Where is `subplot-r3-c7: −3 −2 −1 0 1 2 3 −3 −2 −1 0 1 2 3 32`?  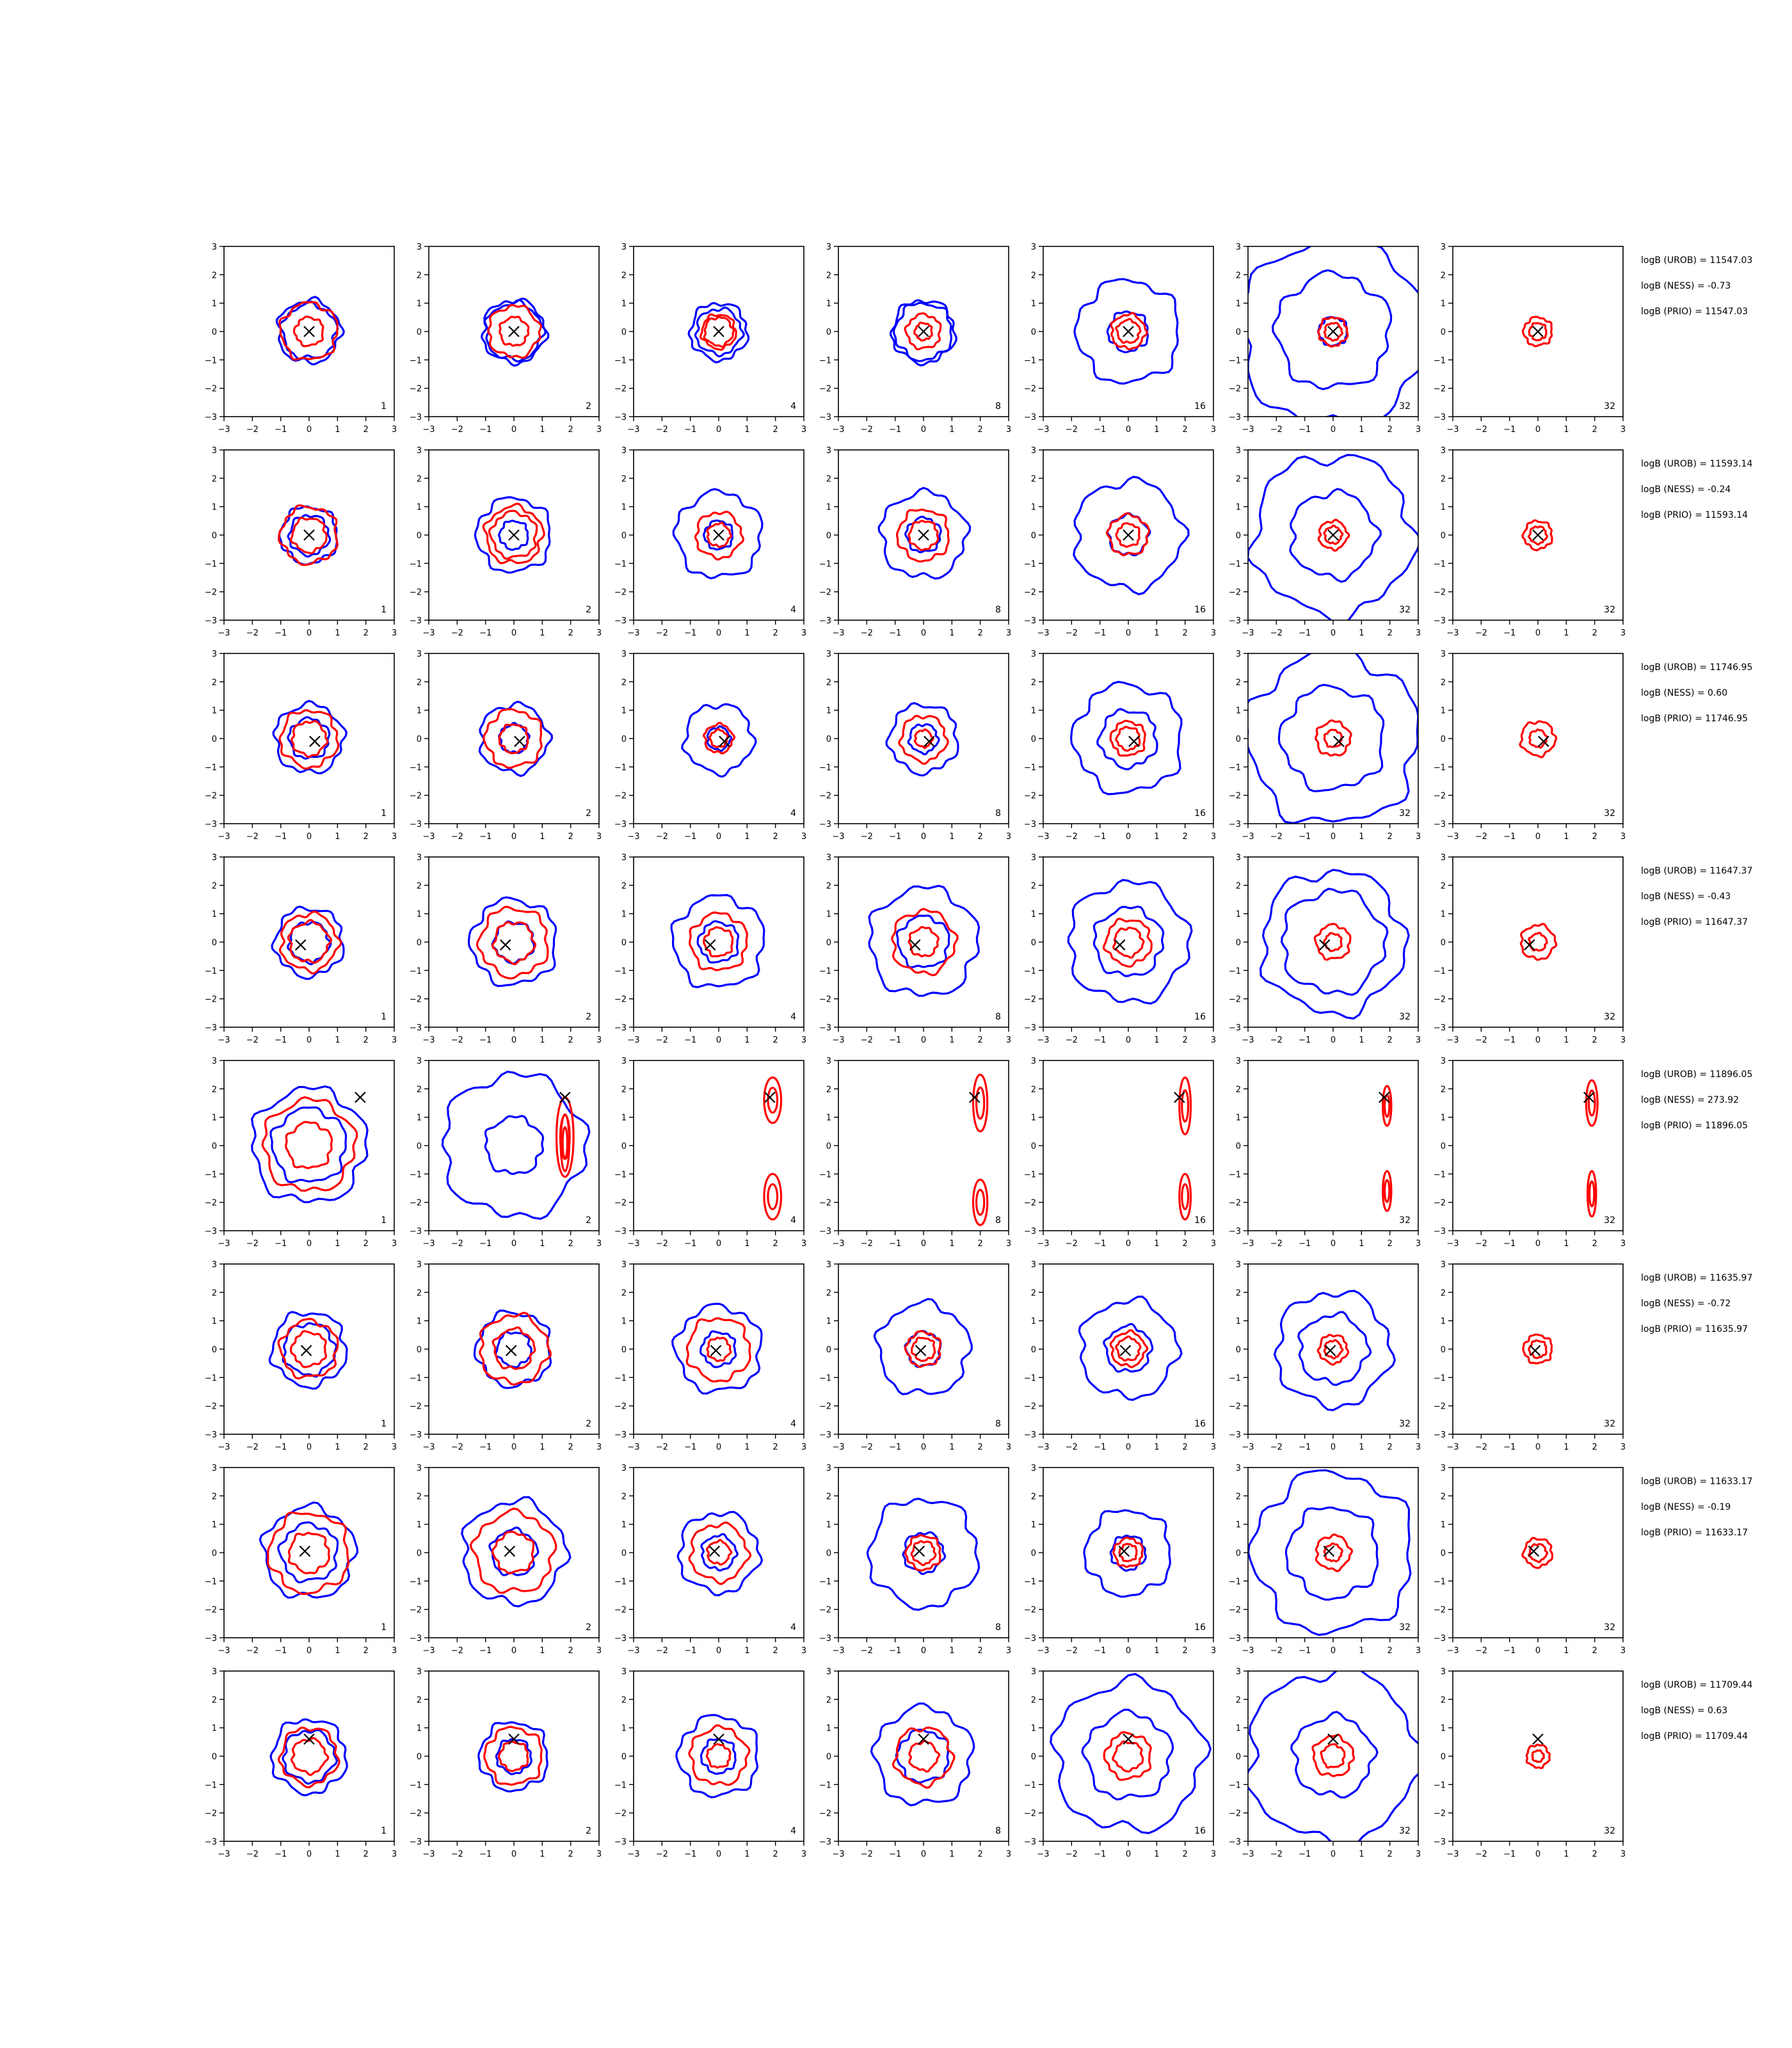
subplot-r3-c7: −3 −2 −1 0 1 2 3 −3 −2 −1 0 1 2 3 32 is located at coordinates (1530, 746).